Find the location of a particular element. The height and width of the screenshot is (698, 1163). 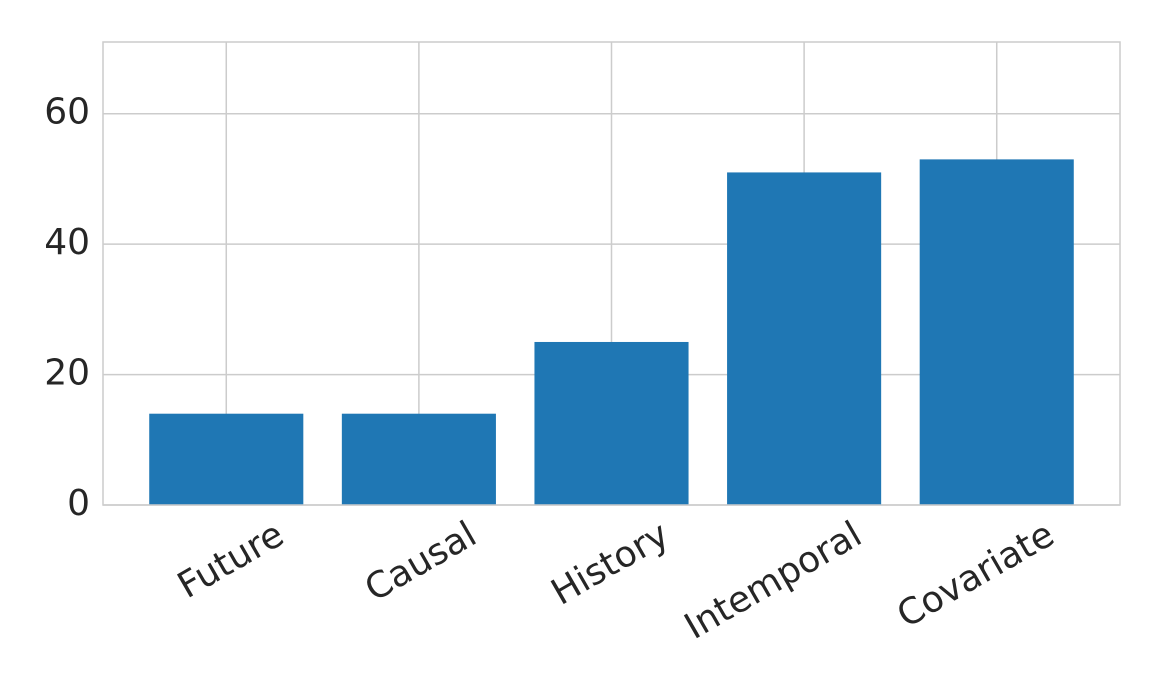

x-tick-label: Intemporal is located at coordinates (773, 581).